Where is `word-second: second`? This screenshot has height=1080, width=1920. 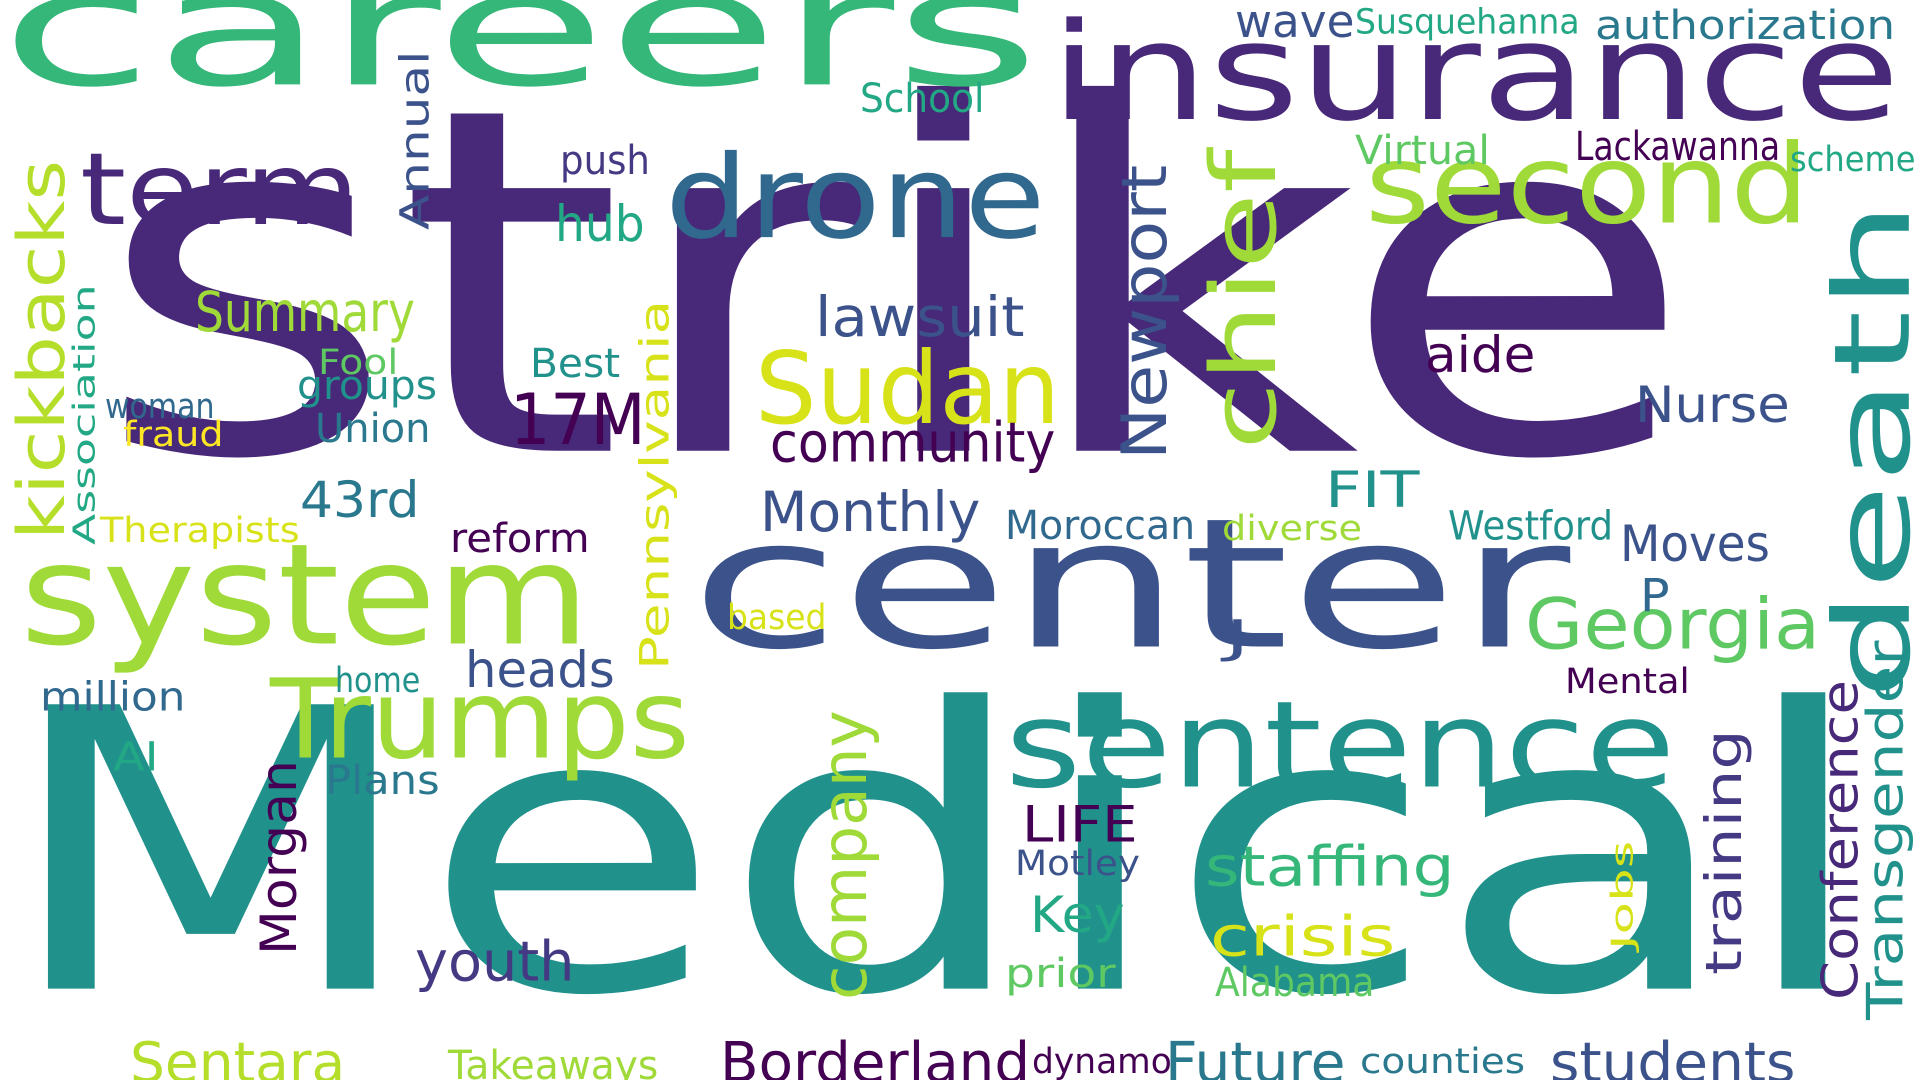
word-second: second is located at coordinates (1587, 184).